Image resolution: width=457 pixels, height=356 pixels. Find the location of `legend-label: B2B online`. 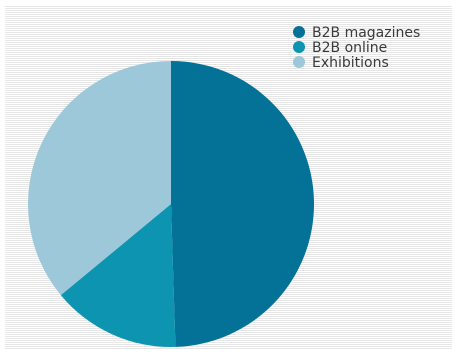

legend-label: B2B online is located at coordinates (349, 48).